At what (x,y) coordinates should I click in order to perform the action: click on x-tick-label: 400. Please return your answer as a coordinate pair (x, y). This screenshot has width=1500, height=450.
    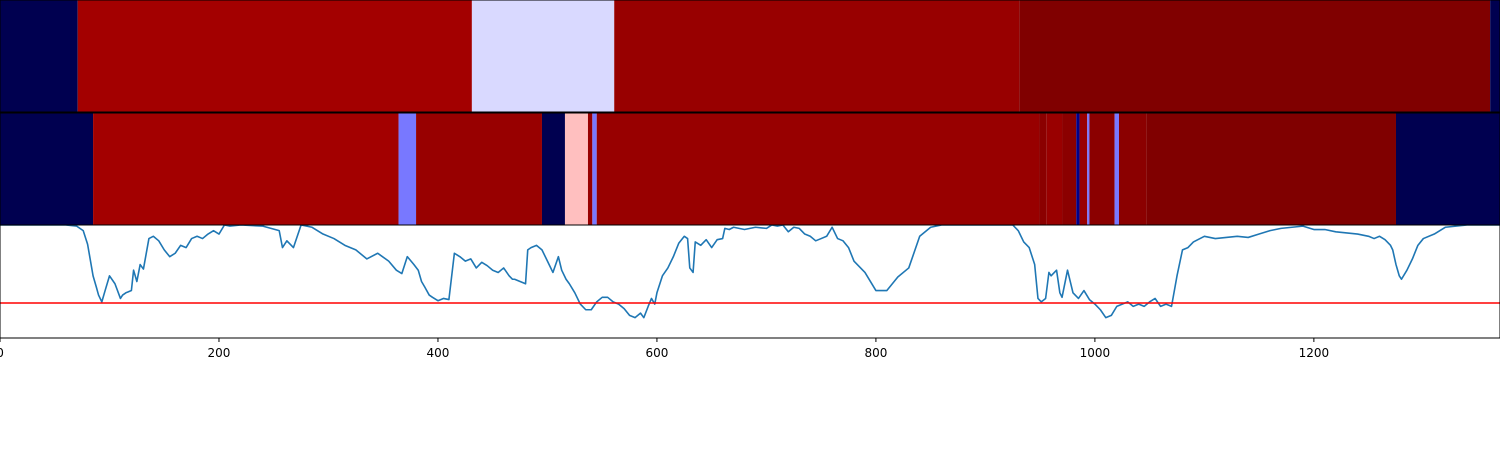
    Looking at the image, I should click on (438, 353).